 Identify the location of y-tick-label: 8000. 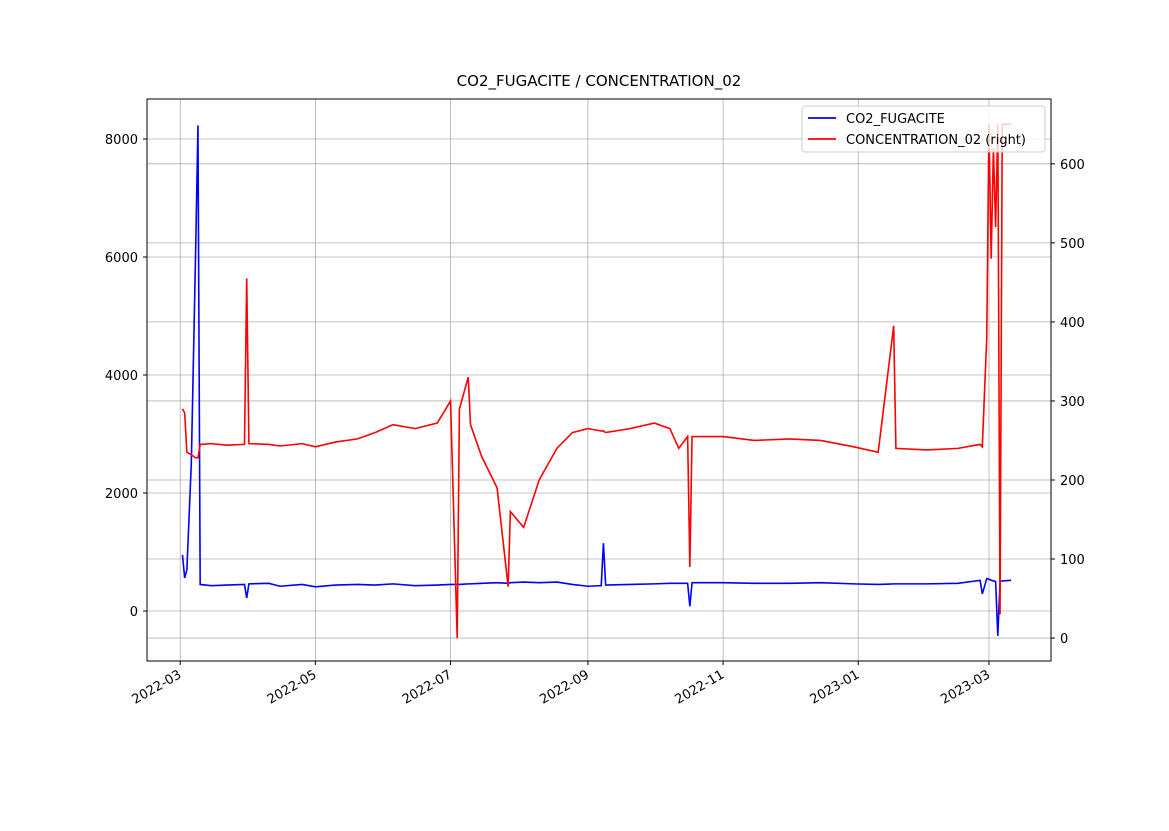
(121, 140).